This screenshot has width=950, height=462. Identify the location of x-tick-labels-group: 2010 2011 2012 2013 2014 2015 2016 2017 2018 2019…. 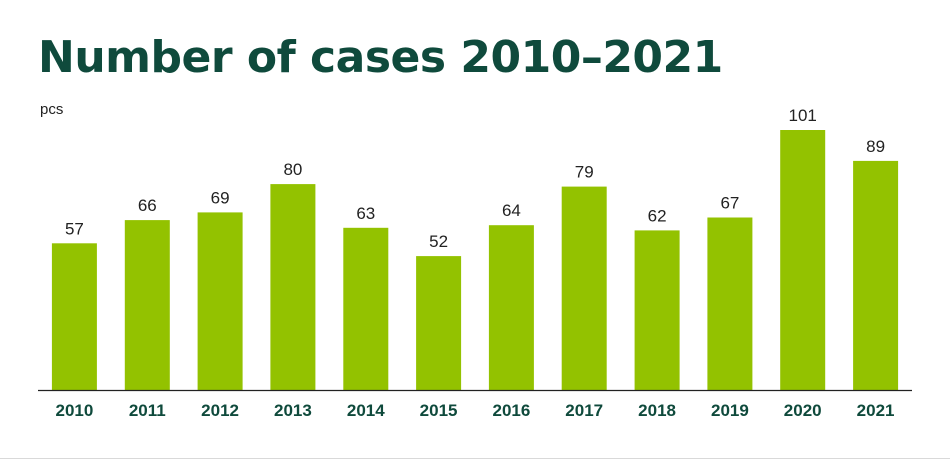
(474, 410).